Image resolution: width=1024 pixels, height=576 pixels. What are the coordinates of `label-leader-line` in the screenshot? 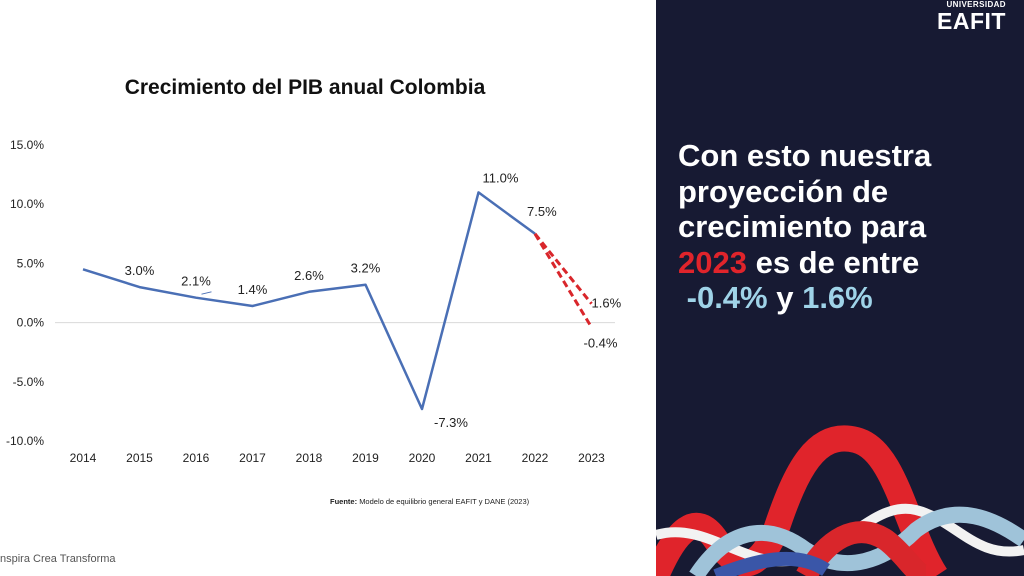 It's located at (206, 293).